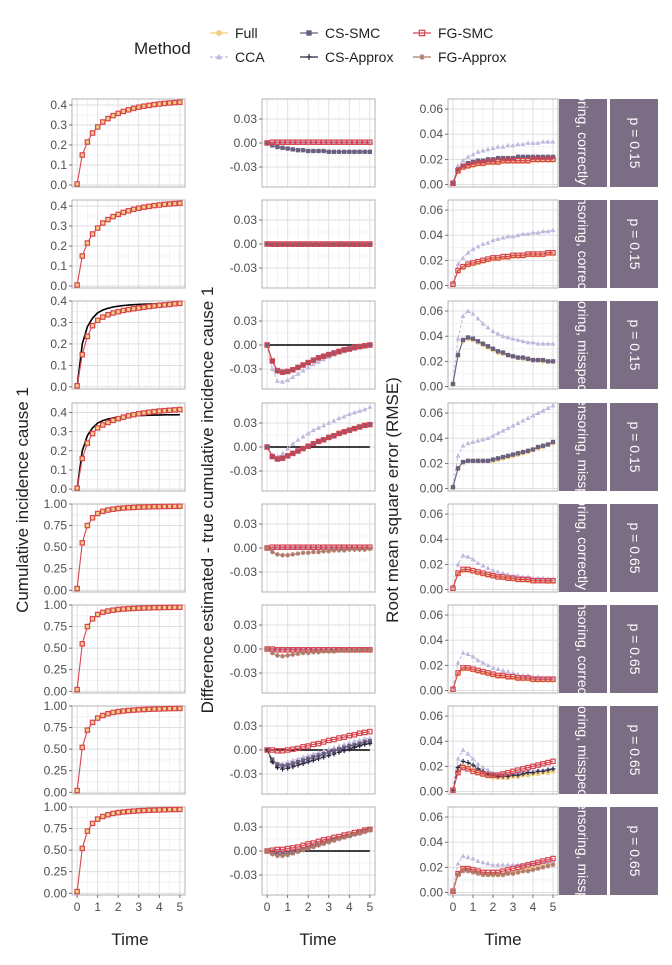 The width and height of the screenshot is (672, 965). I want to click on y-tick-label: 0.00, so click(246, 750).